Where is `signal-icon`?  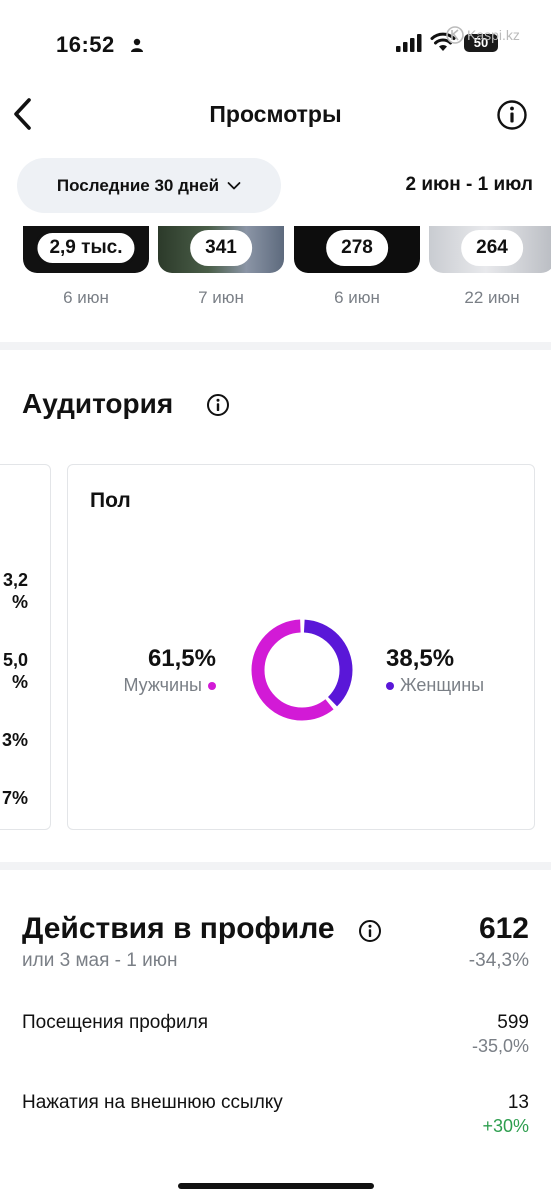 signal-icon is located at coordinates (409, 43).